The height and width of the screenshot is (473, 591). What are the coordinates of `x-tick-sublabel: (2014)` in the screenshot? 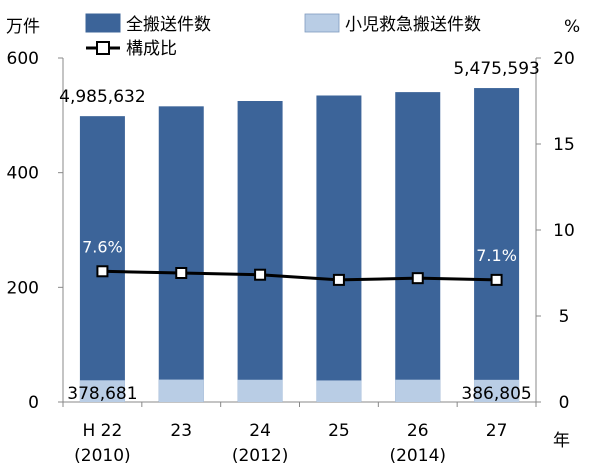 It's located at (417, 456).